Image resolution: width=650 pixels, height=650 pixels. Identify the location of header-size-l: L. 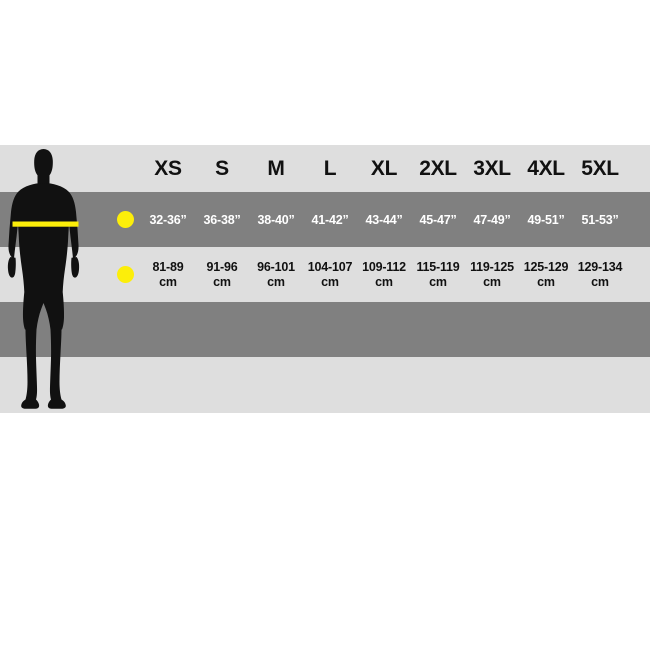
(330, 168).